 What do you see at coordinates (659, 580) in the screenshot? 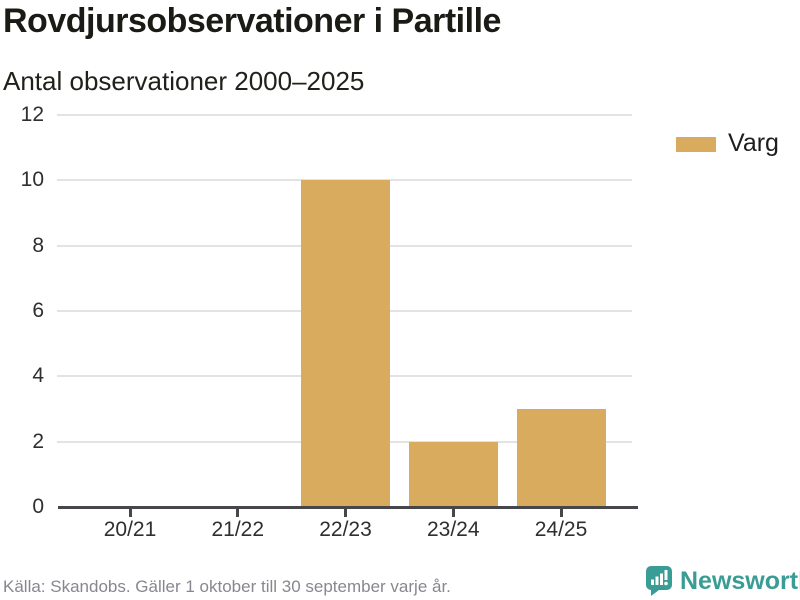
I see `newsworthy-logo-icon` at bounding box center [659, 580].